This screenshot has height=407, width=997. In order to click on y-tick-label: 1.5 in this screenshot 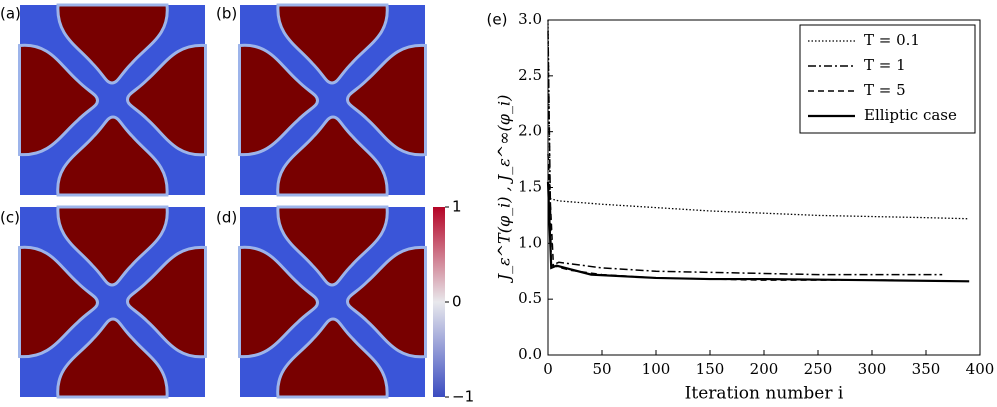, I will do `click(530, 187)`.